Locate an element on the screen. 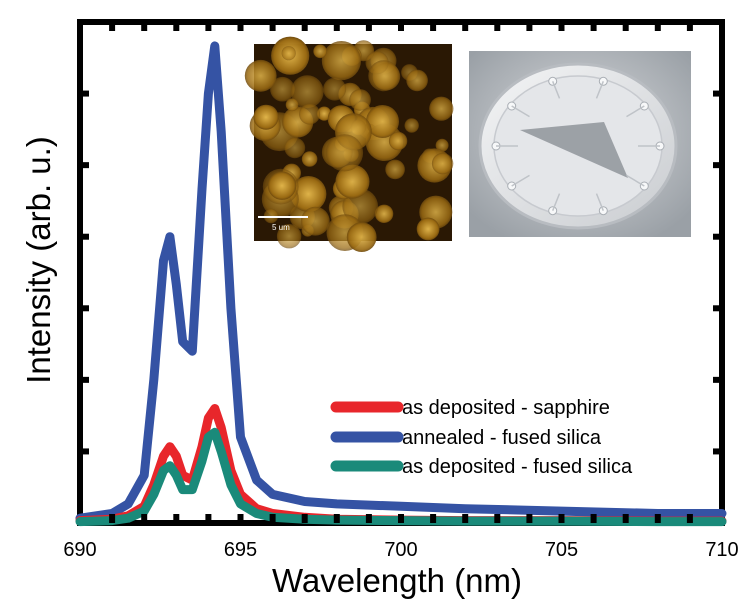 This screenshot has width=752, height=608. inset-afm-micrograph: 5 um is located at coordinates (349, 144).